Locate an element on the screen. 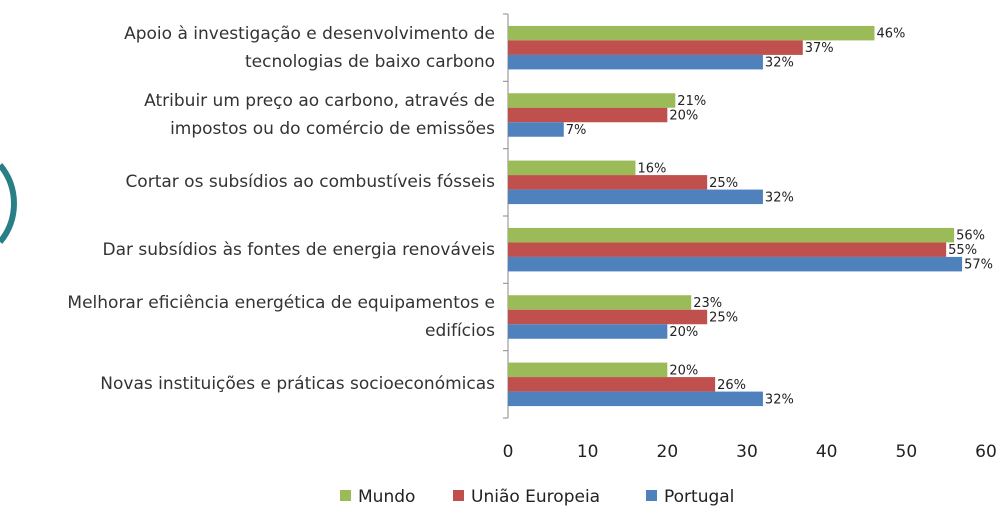 The image size is (1001, 513). data-label: 57% is located at coordinates (978, 265).